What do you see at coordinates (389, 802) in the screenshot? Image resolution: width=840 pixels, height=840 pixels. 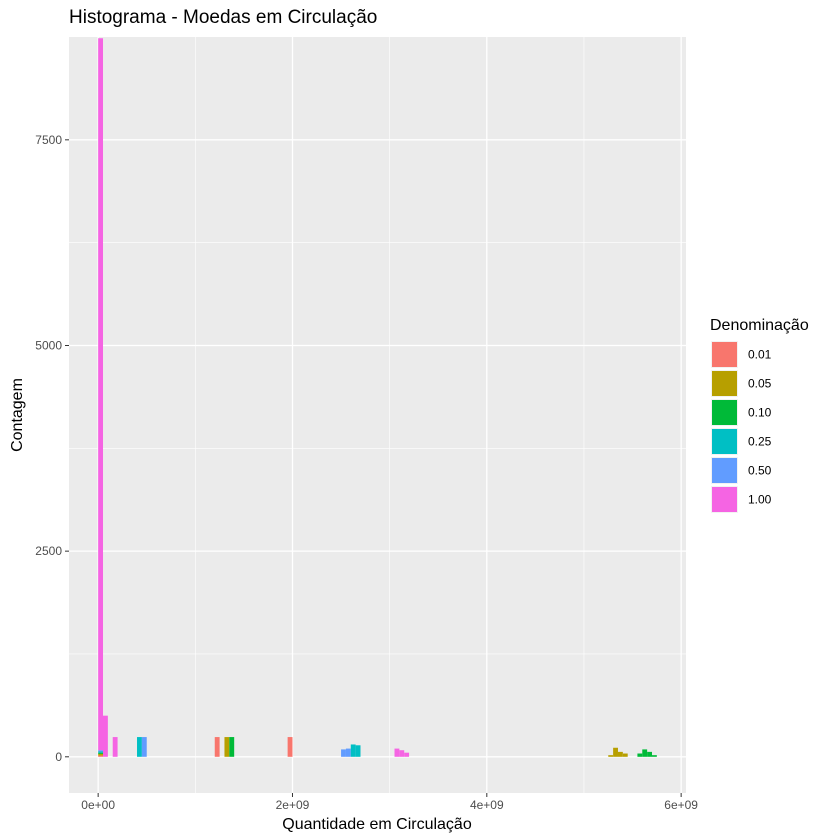 I see `x-axis: 0e+00 2e+09 4e+09 6e+09` at bounding box center [389, 802].